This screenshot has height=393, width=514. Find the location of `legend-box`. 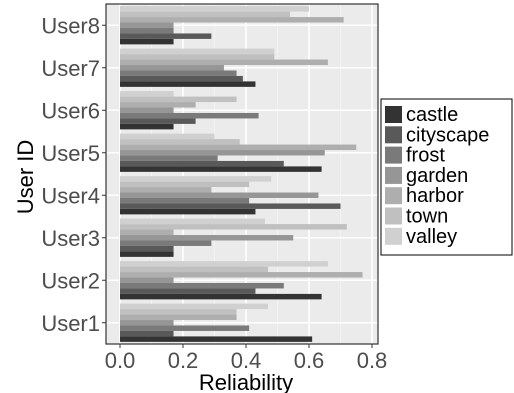

legend-box is located at coordinates (446, 177).